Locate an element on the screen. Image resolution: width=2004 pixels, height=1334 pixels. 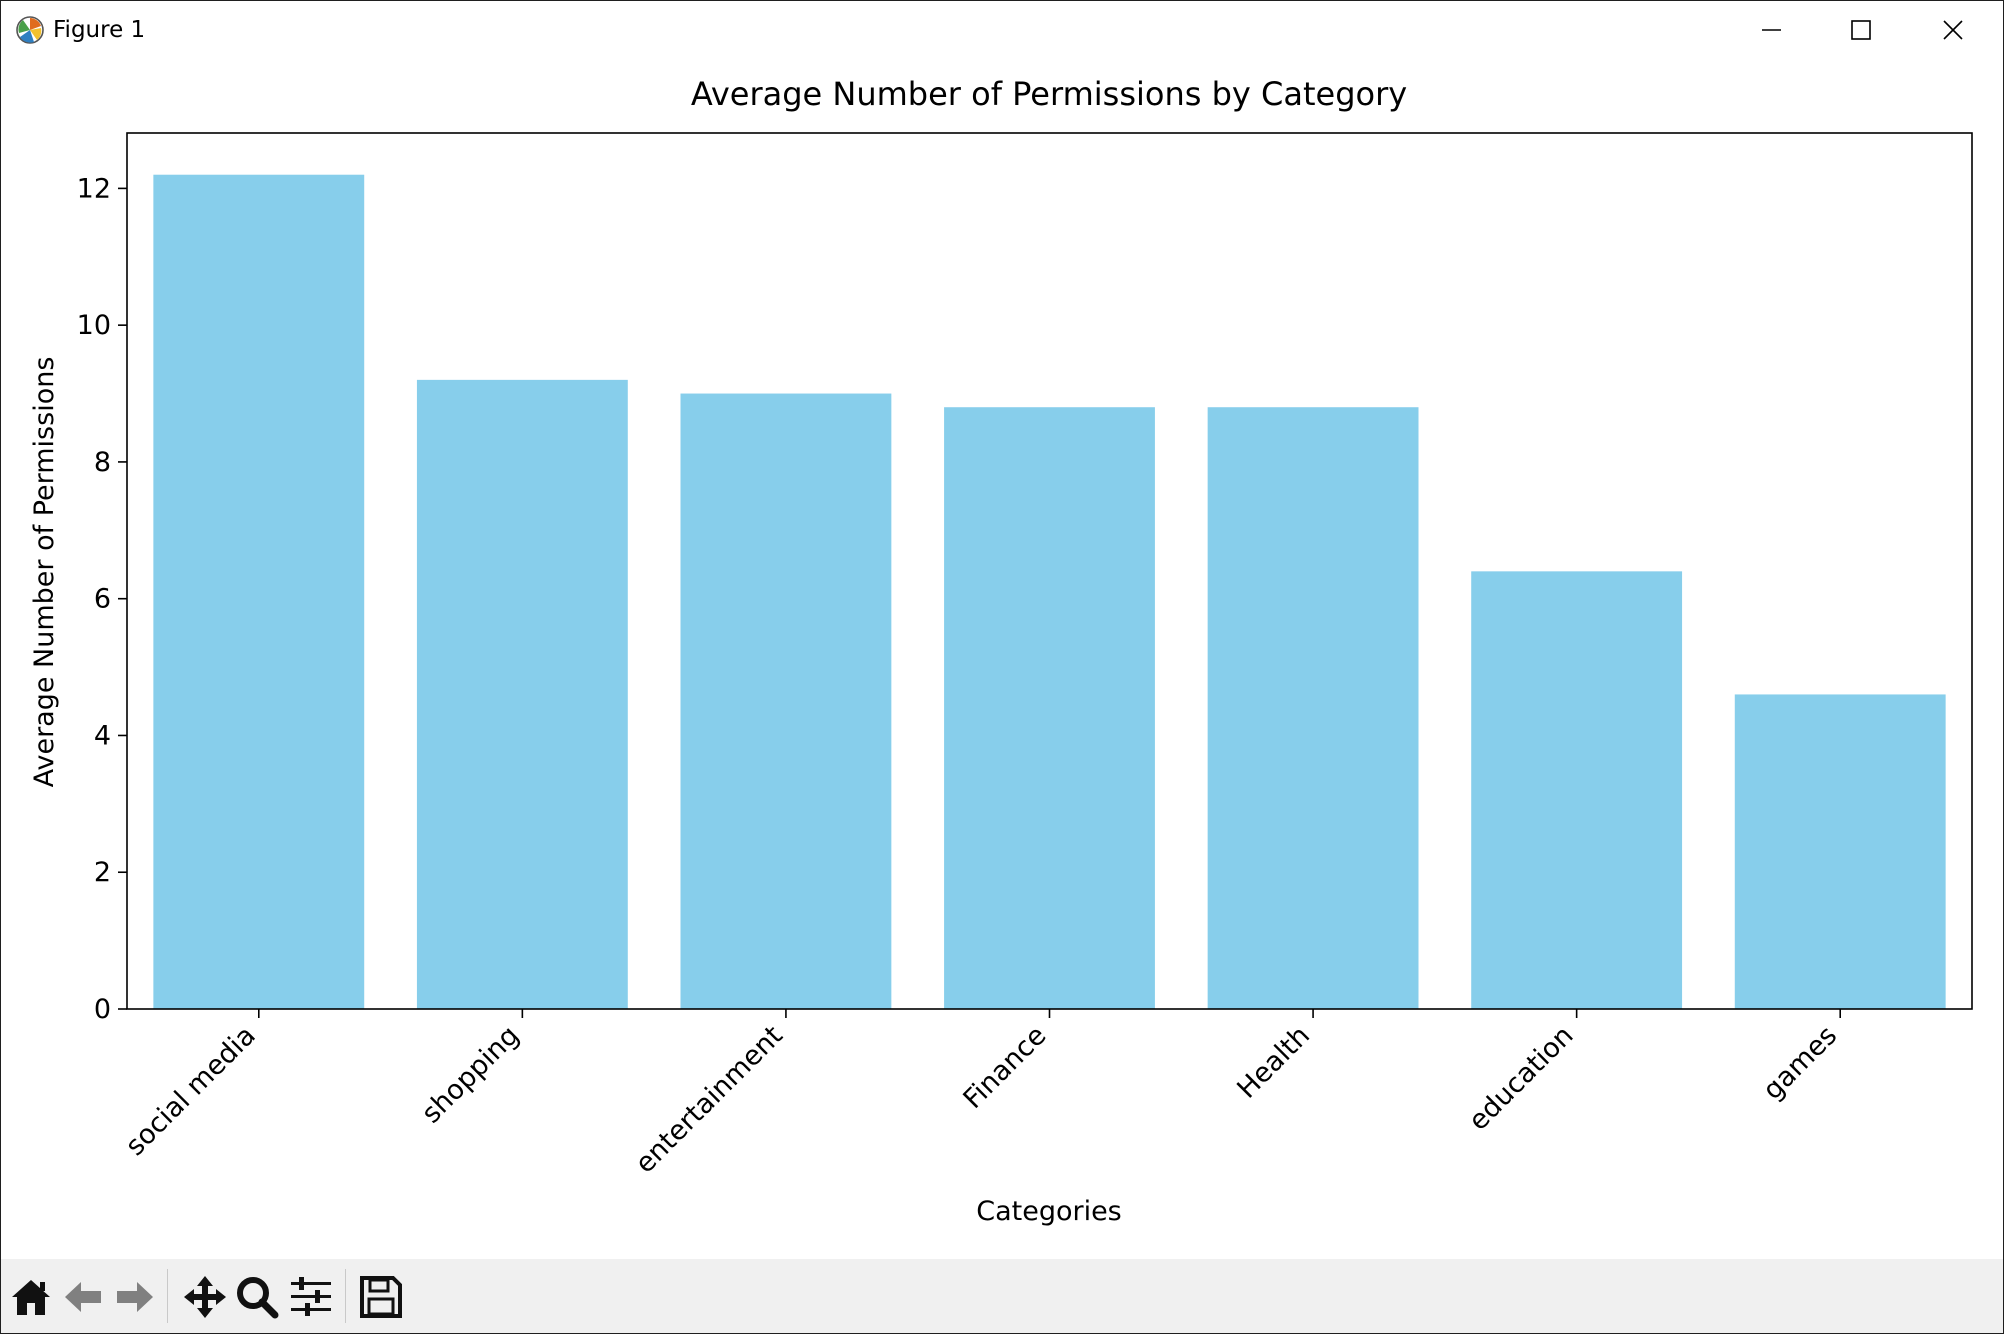
y-tick-label-6: 12 is located at coordinates (94, 188).